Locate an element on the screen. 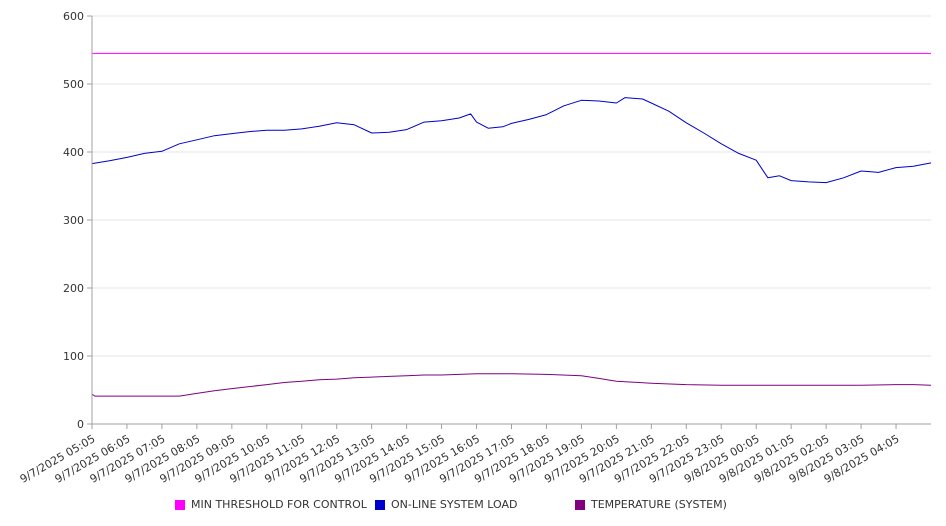  legend-label-threshold: MIN THRESHOLD FOR CONTROL is located at coordinates (279, 504).